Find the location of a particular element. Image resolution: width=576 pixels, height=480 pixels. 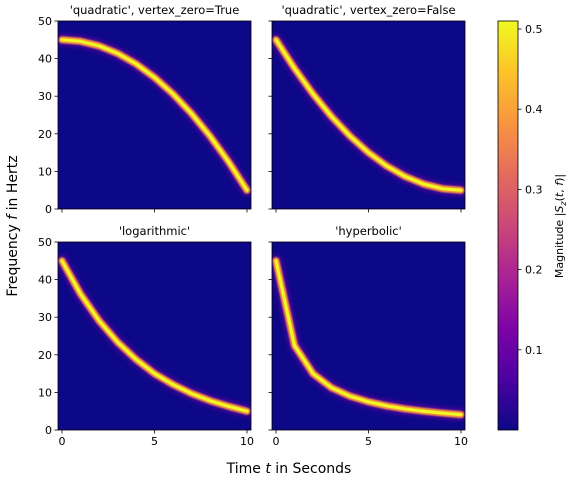

panel-title: 'quadratic', vertex_zero=False is located at coordinates (368, 10).